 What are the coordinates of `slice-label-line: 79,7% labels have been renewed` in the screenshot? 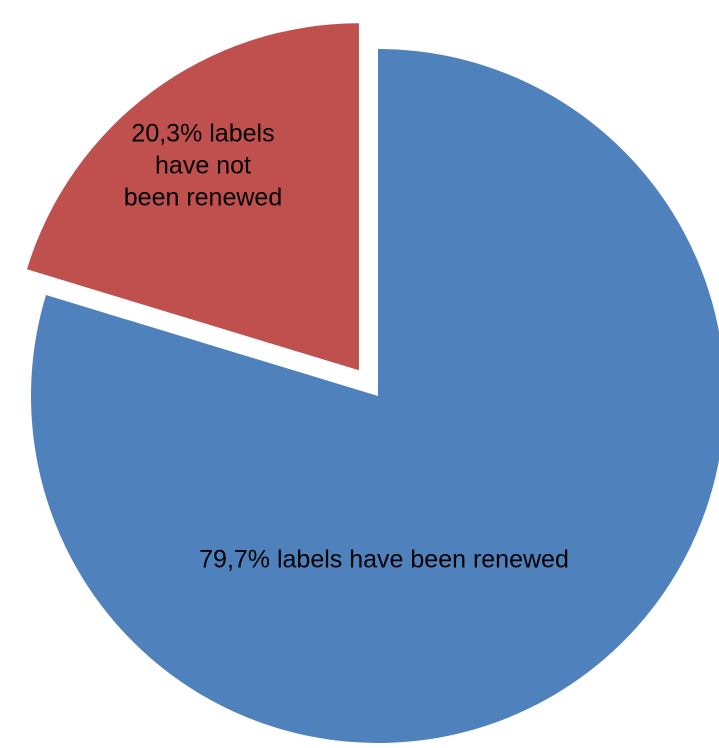 It's located at (384, 560).